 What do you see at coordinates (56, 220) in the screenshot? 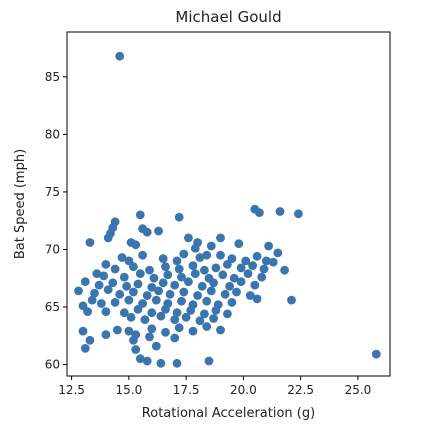
I see `y-axis-ticks: 60 65 70 75 80 85` at bounding box center [56, 220].